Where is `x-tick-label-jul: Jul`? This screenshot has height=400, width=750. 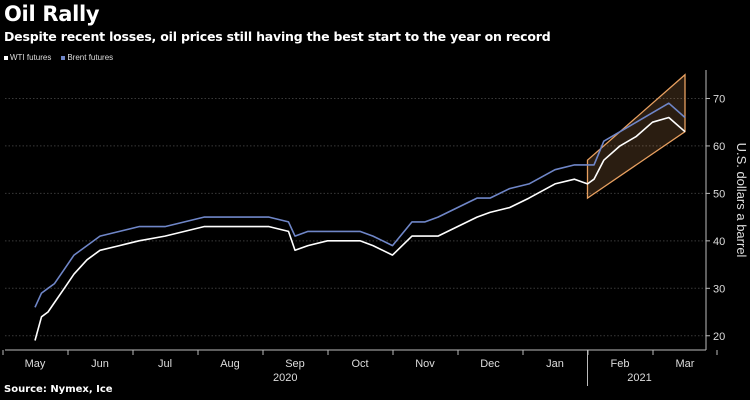
x-tick-label-jul: Jul is located at coordinates (165, 364).